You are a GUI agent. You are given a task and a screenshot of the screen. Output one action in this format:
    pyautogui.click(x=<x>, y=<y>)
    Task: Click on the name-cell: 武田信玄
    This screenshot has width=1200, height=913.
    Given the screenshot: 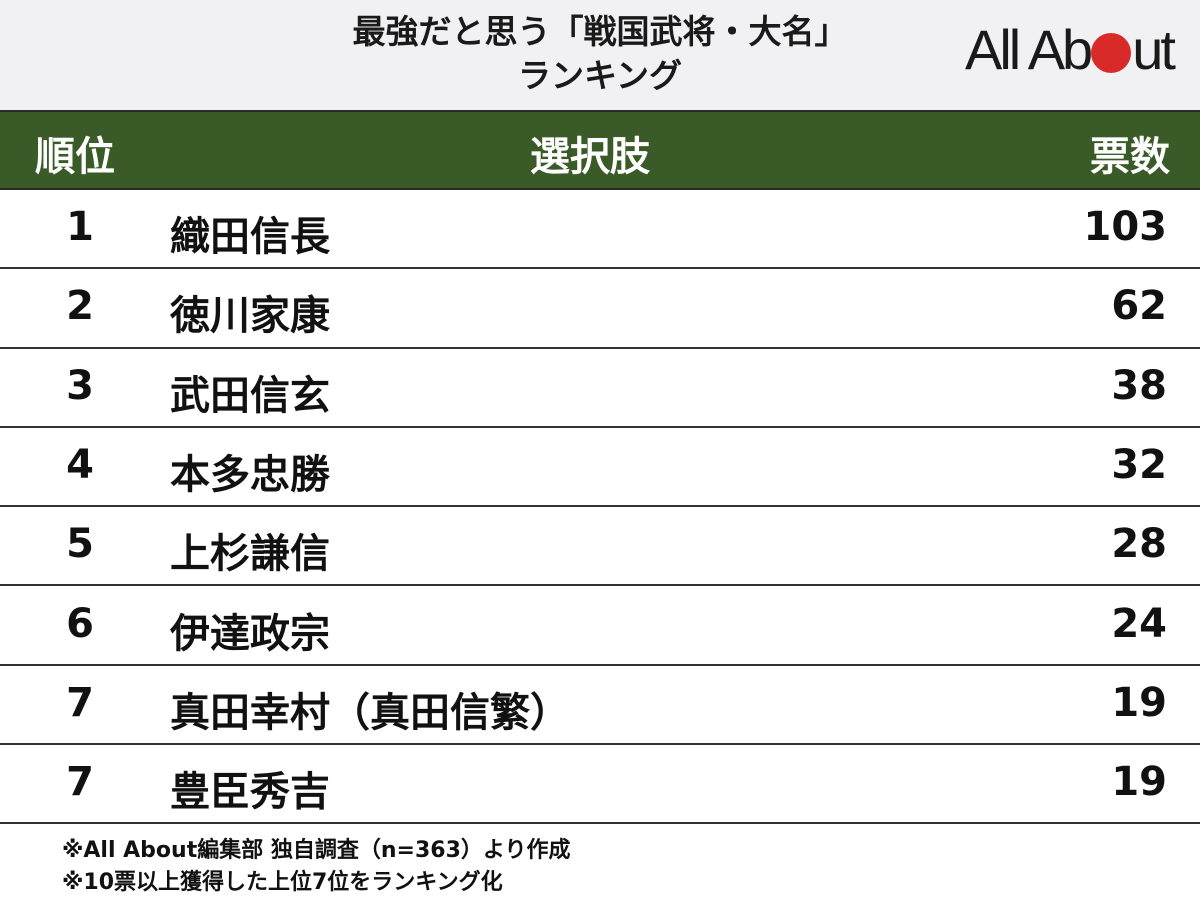 What is the action you would take?
    pyautogui.click(x=250, y=395)
    